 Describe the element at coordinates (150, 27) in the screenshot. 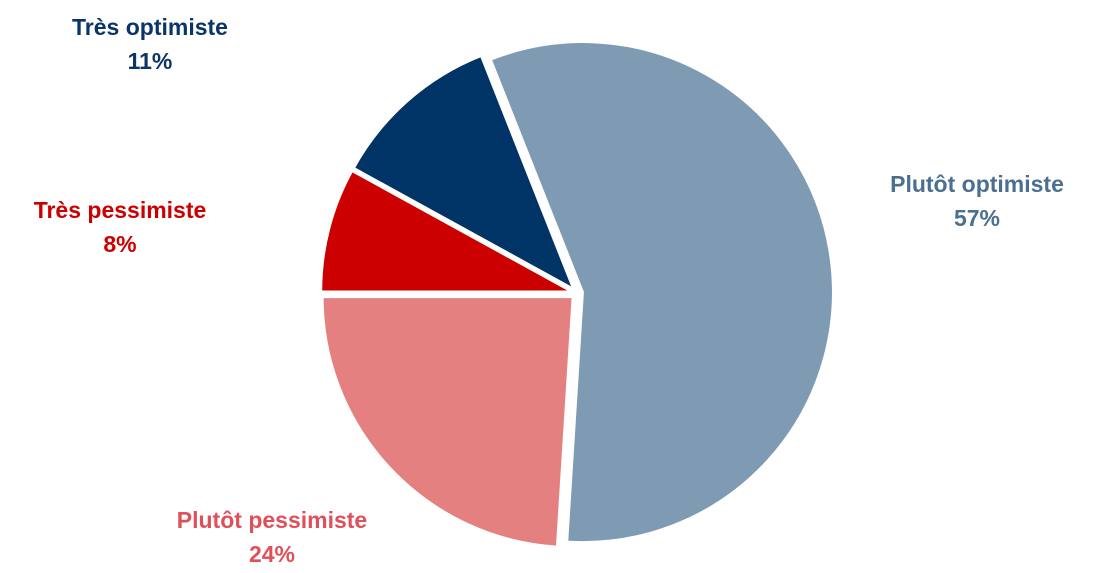

I see `slice-label-tres-optimiste-name: Très optimiste` at that location.